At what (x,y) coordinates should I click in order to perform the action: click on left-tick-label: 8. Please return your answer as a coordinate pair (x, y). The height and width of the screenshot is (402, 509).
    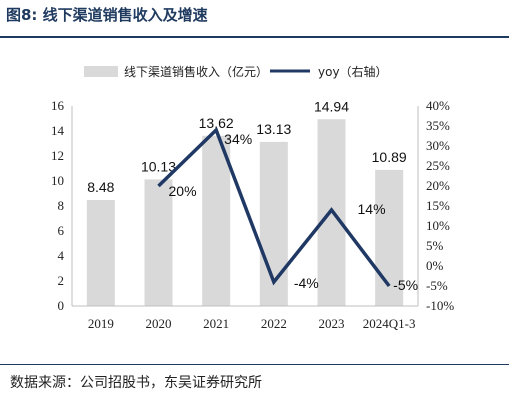
    Looking at the image, I should click on (61, 205).